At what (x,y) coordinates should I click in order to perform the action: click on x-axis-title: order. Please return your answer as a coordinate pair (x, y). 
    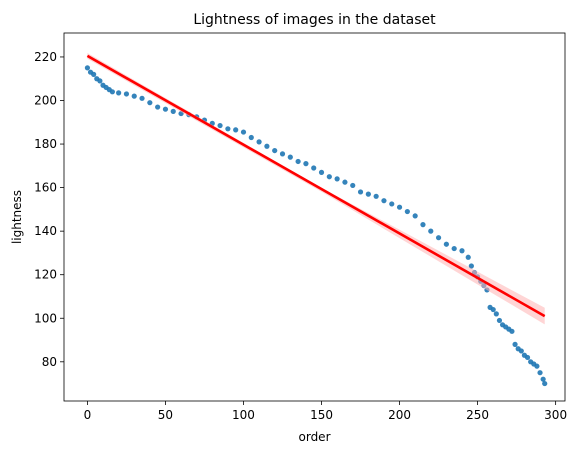
    Looking at the image, I should click on (315, 437).